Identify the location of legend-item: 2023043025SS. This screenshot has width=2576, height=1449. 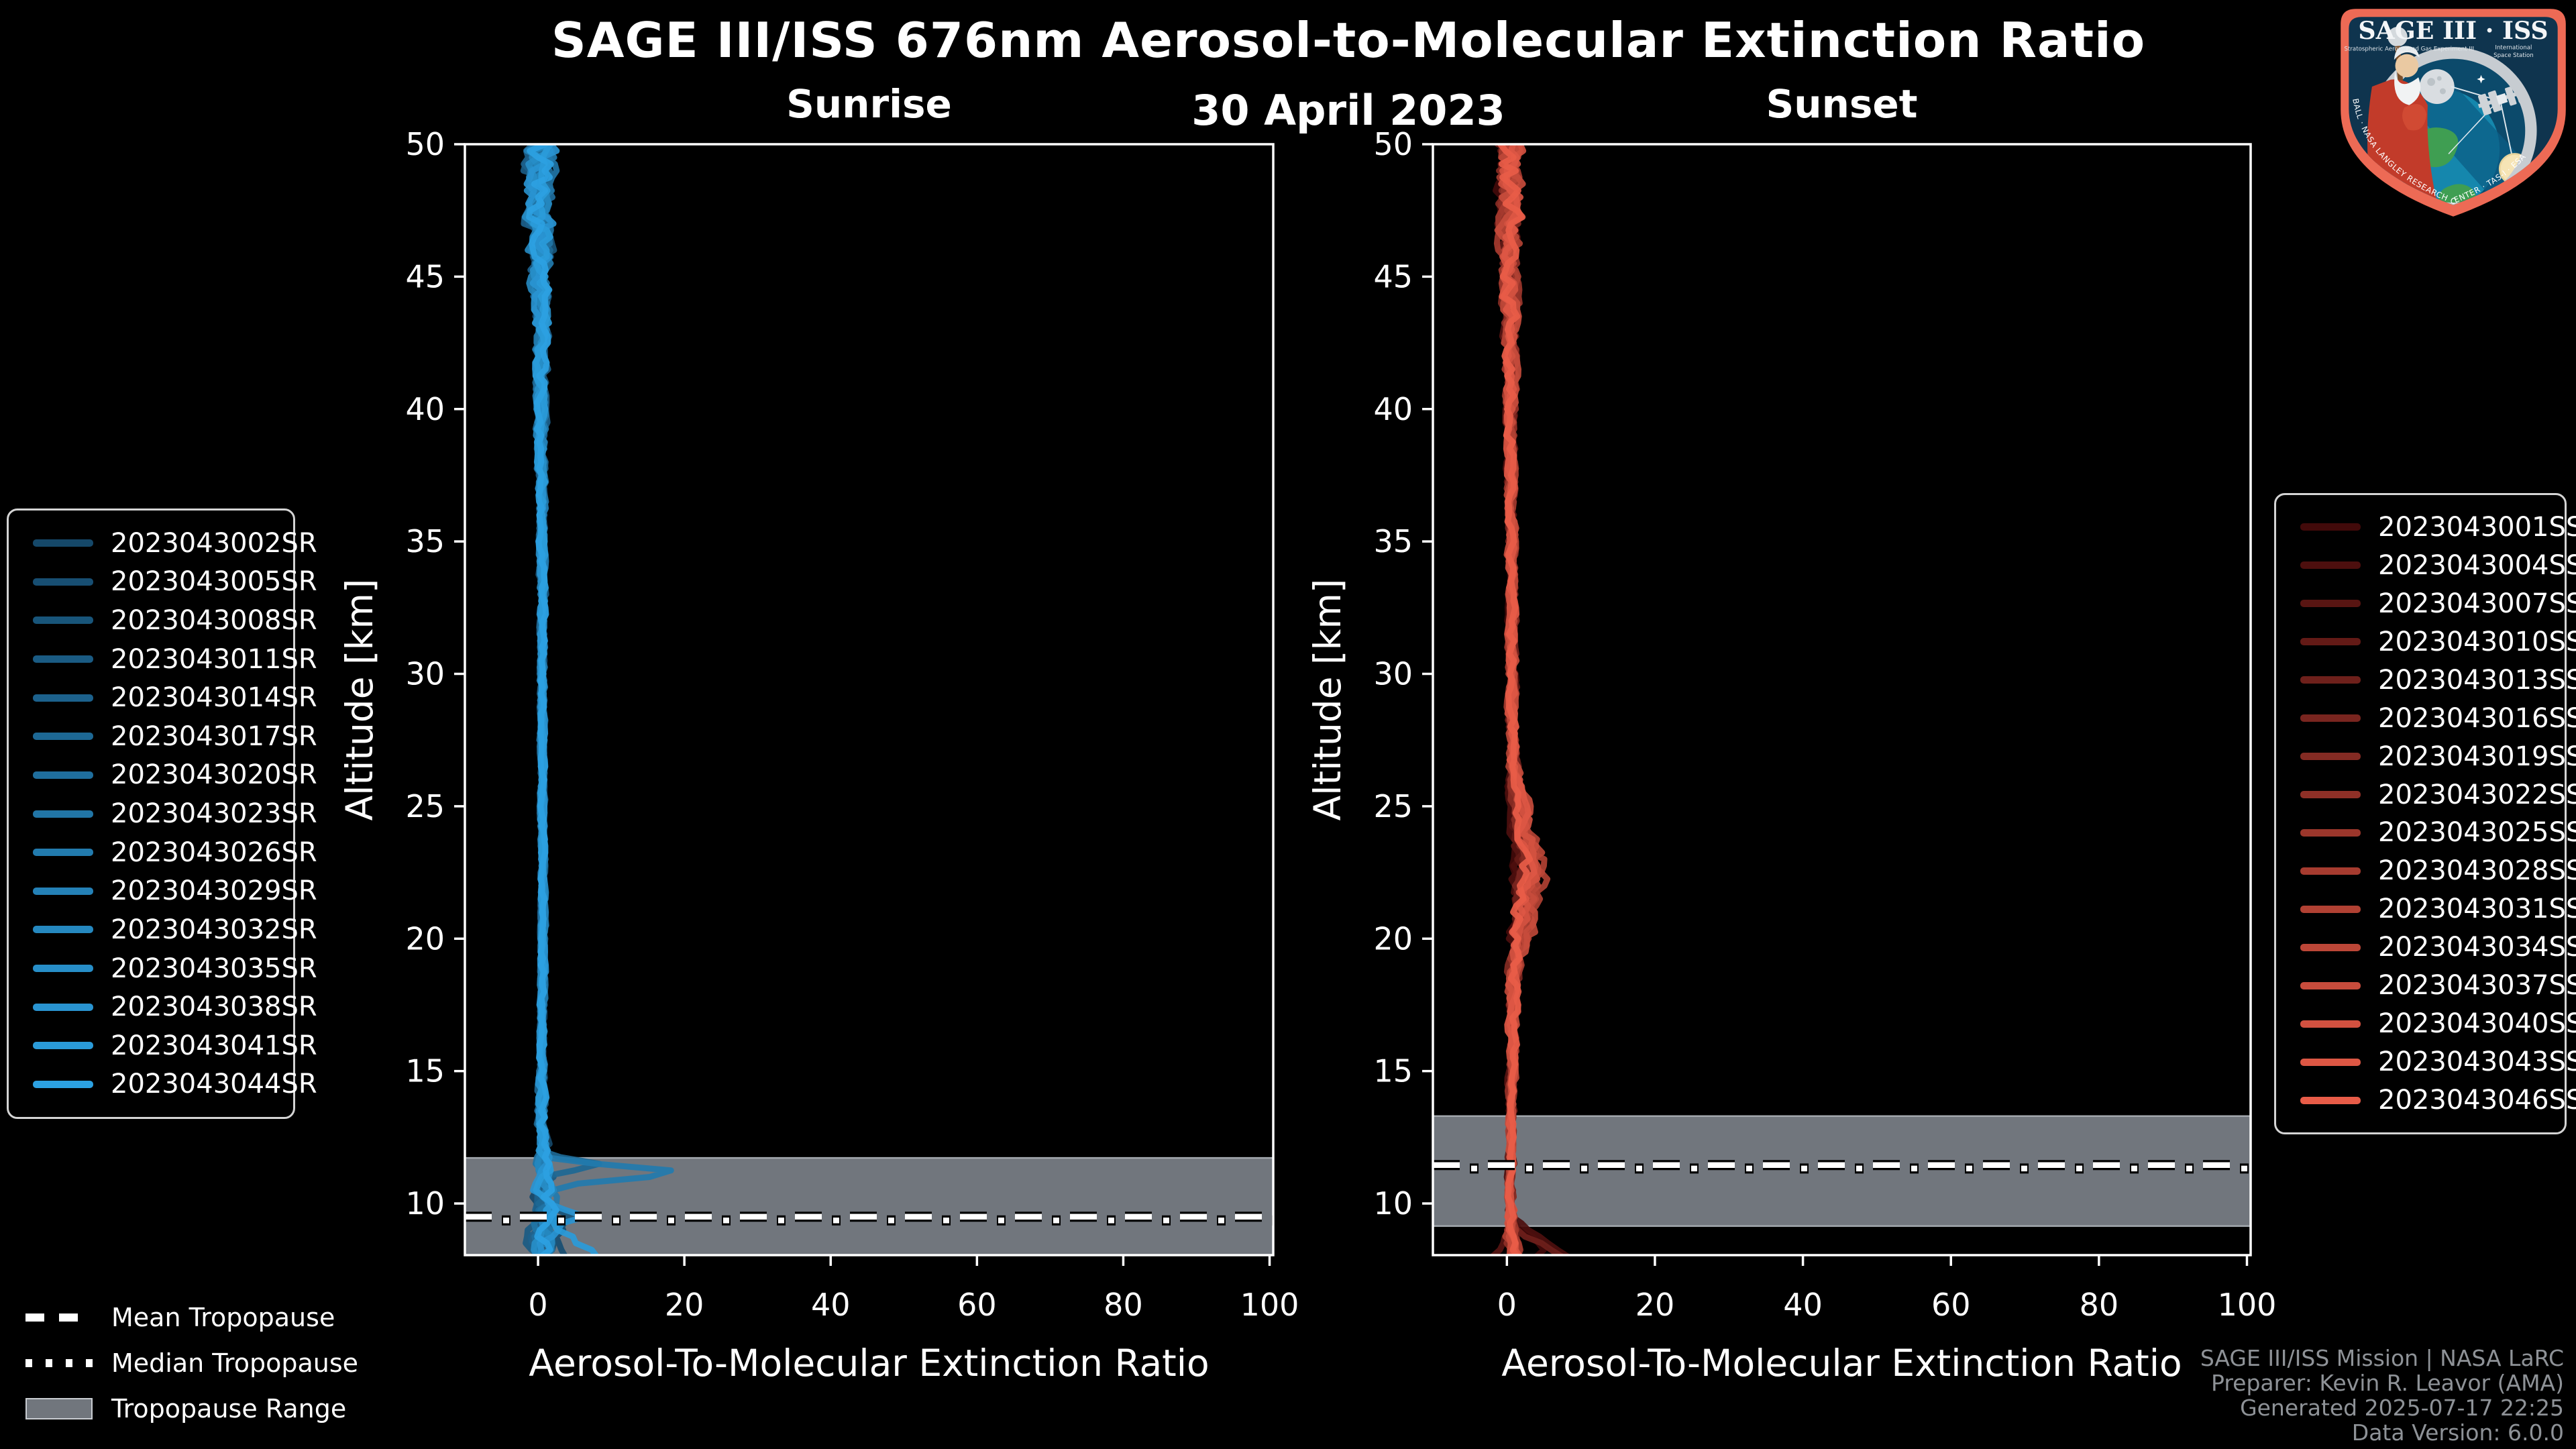
(2426, 832).